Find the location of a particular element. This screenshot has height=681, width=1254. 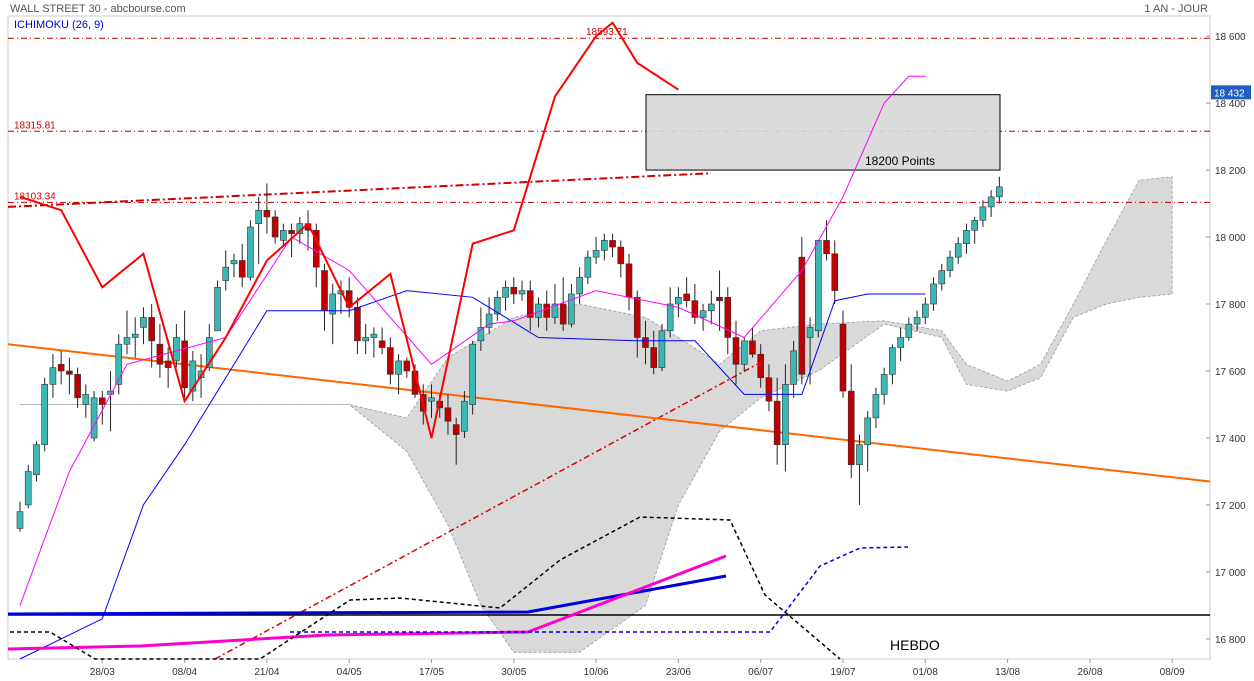

last-price-tag is located at coordinates (1231, 92).